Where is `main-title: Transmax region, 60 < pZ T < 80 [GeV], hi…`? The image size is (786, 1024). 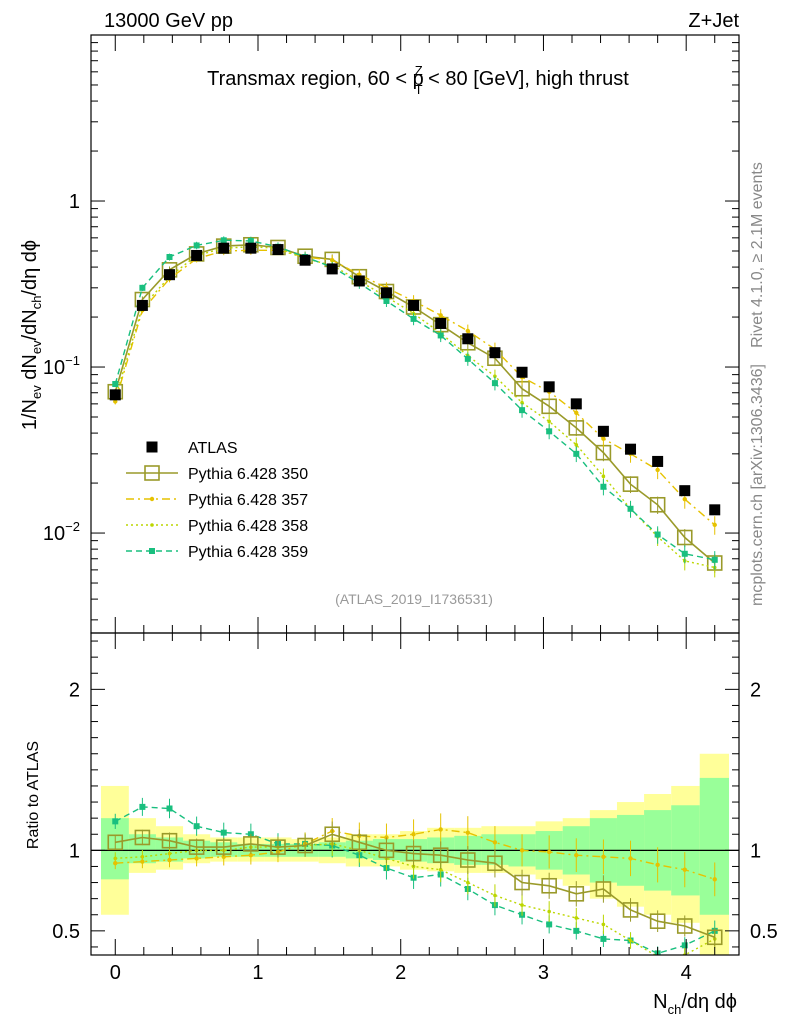
main-title: Transmax region, 60 < pZ T < 80 [GeV], hi… is located at coordinates (418, 80).